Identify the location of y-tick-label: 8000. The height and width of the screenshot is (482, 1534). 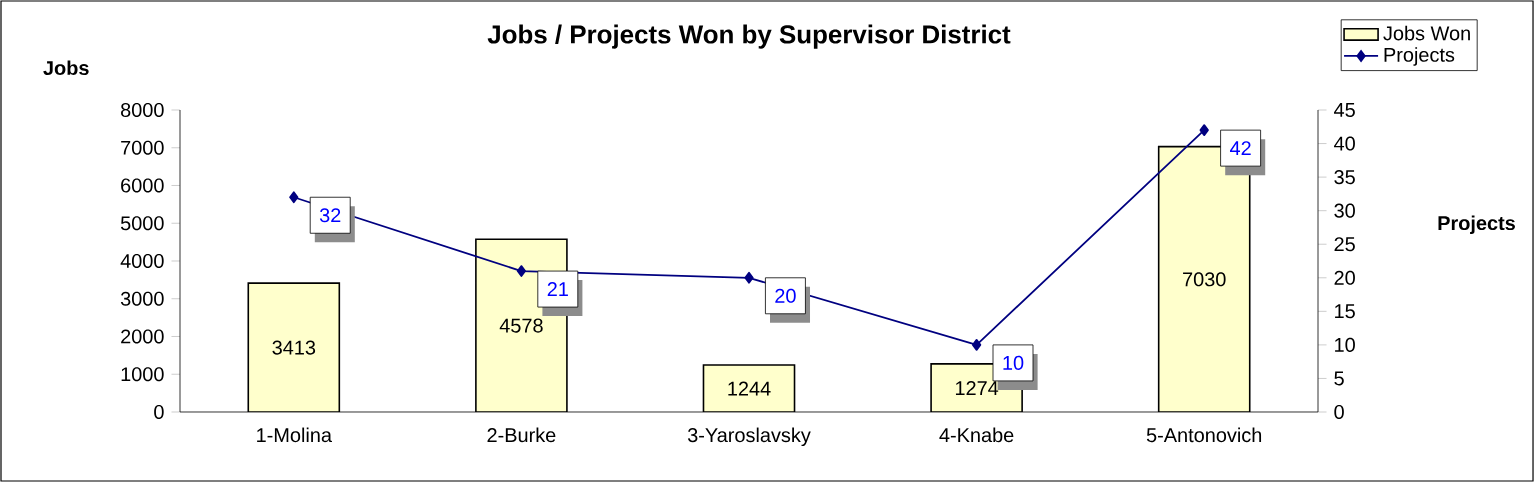
(142, 110).